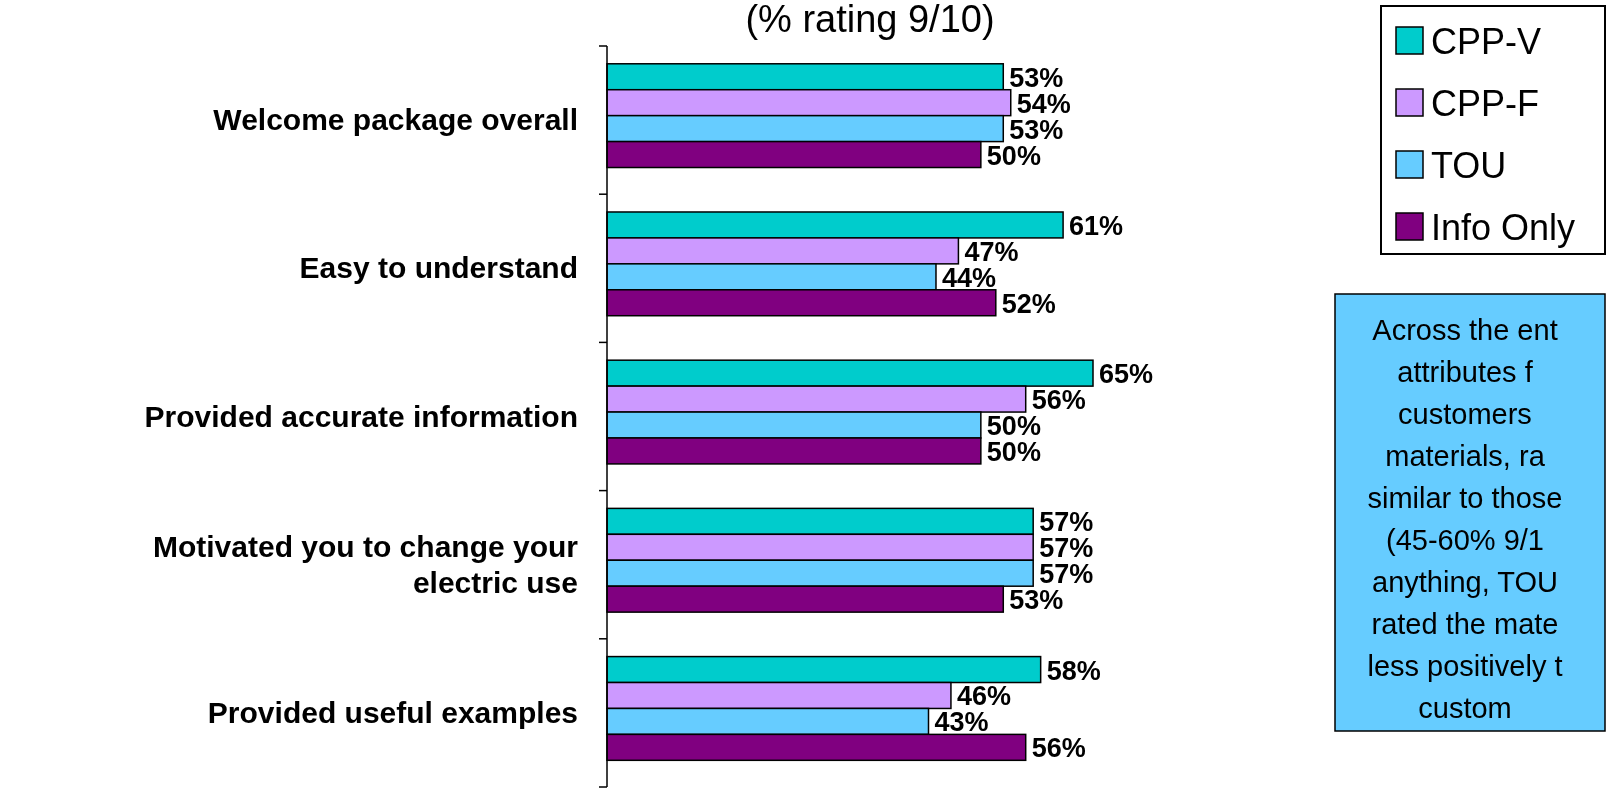 This screenshot has height=791, width=1606. What do you see at coordinates (365, 564) in the screenshot?
I see `y-tick-label: Motivated you to change your electric use` at bounding box center [365, 564].